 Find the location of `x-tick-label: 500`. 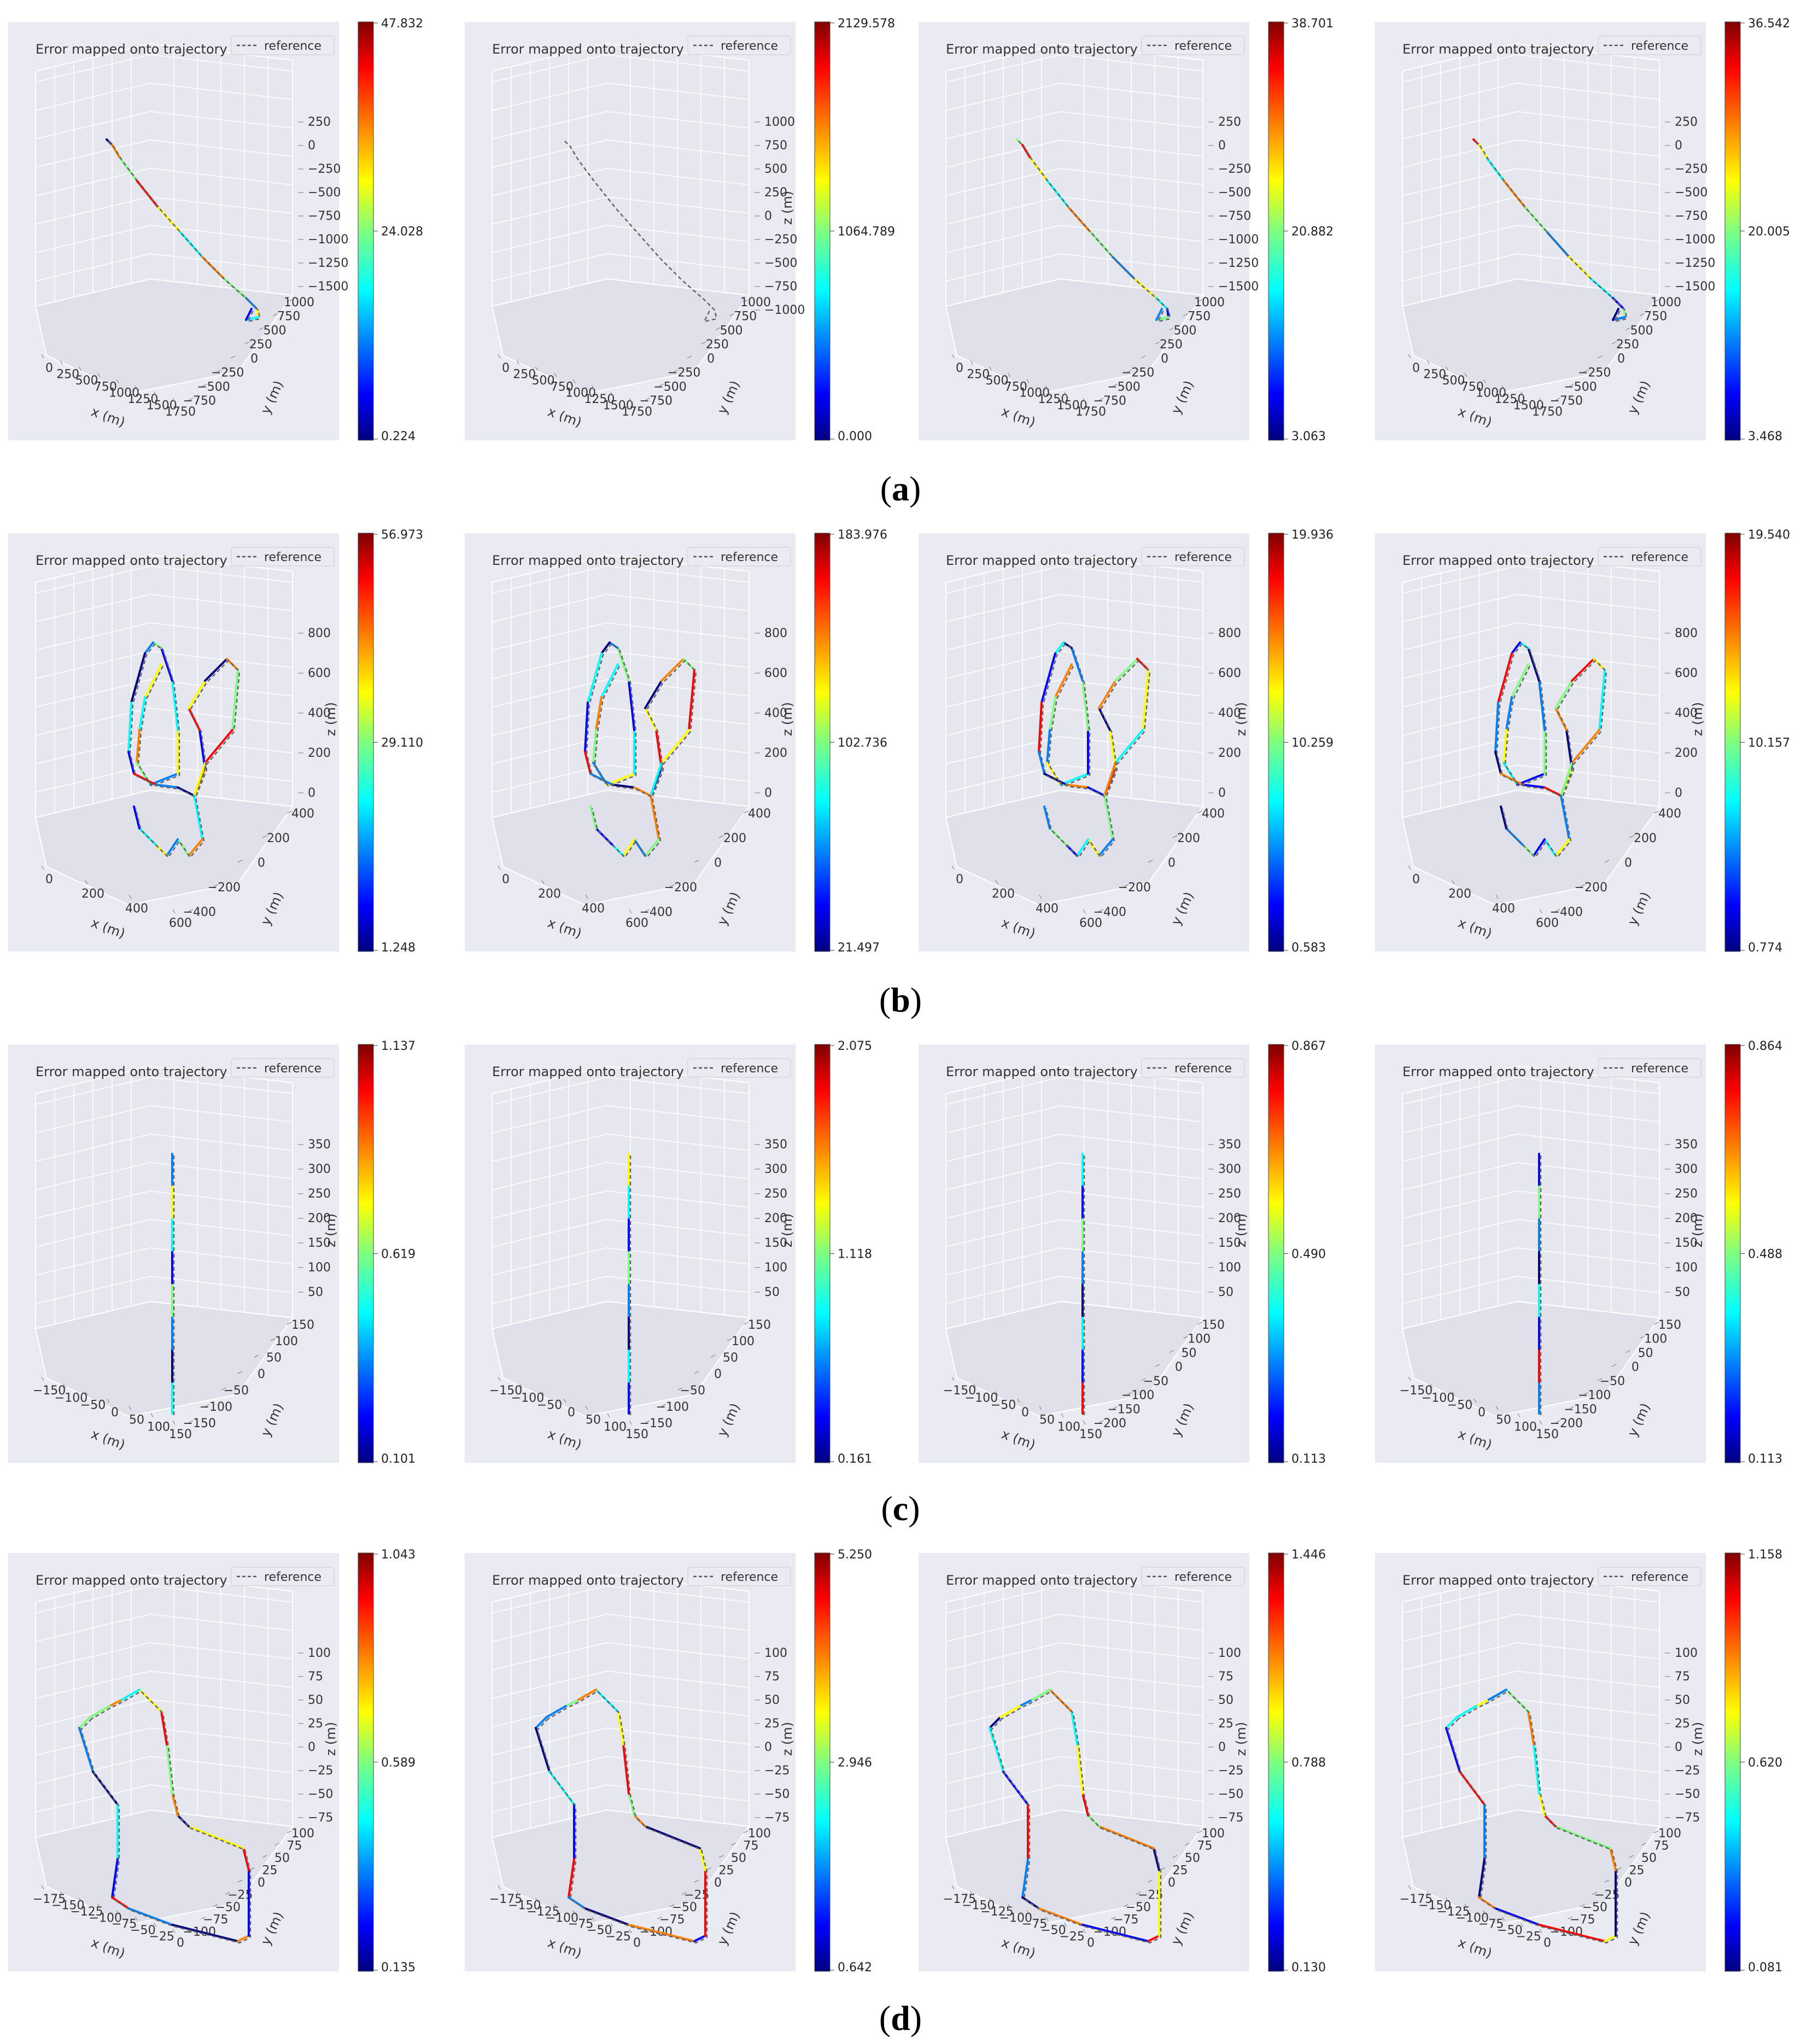

x-tick-label: 500 is located at coordinates (543, 381).